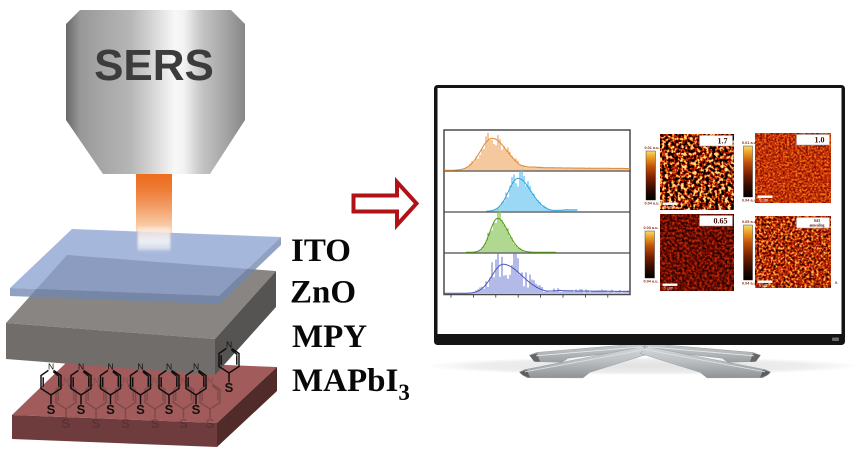  I want to click on svg-text: MAPbI3, so click(351, 384).